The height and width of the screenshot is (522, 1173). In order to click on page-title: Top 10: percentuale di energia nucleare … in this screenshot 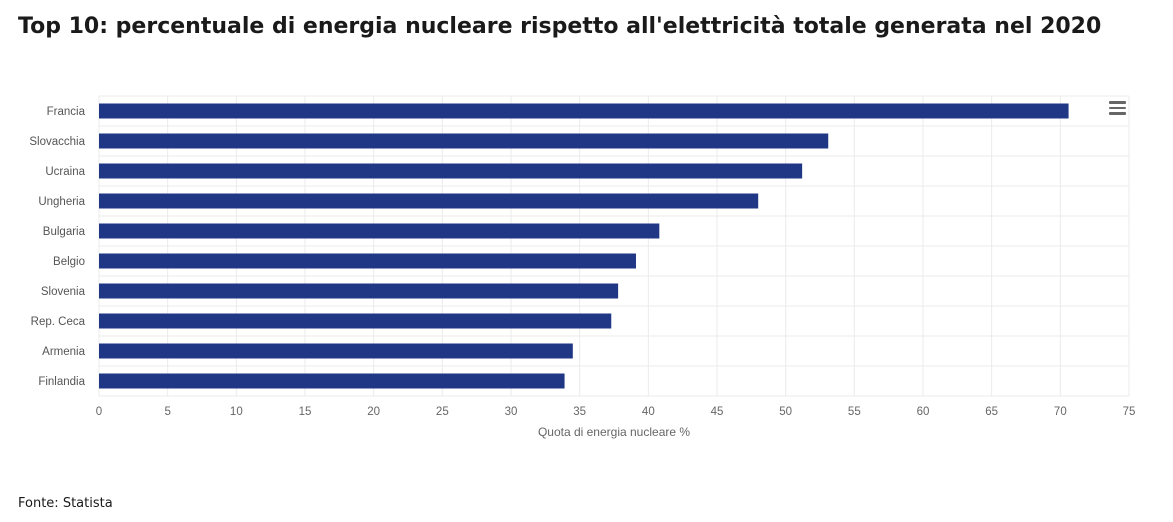, I will do `click(560, 26)`.